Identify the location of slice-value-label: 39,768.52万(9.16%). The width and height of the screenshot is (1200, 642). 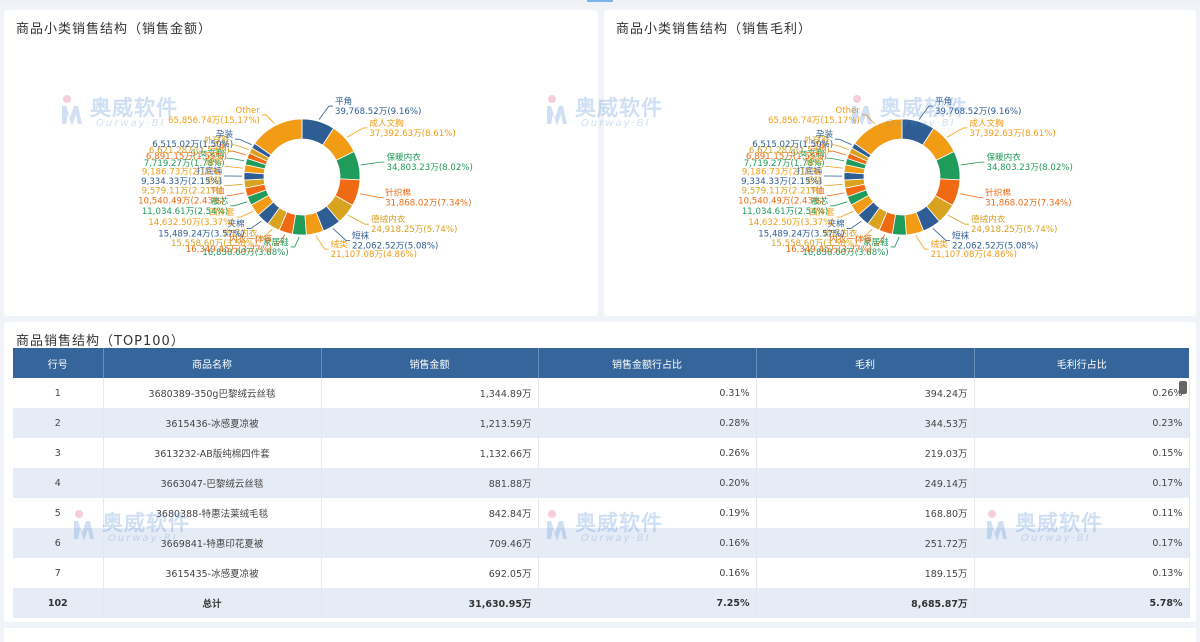
(978, 112).